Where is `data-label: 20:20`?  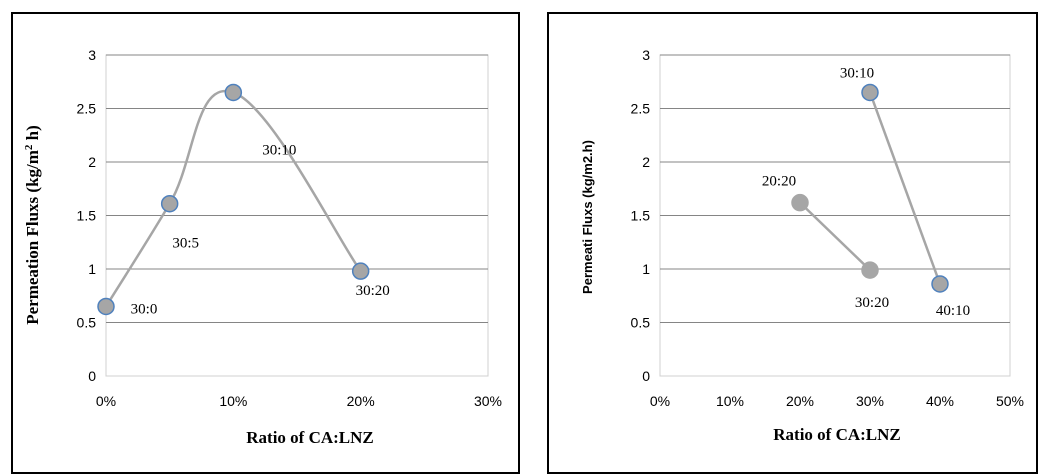 data-label: 20:20 is located at coordinates (779, 182).